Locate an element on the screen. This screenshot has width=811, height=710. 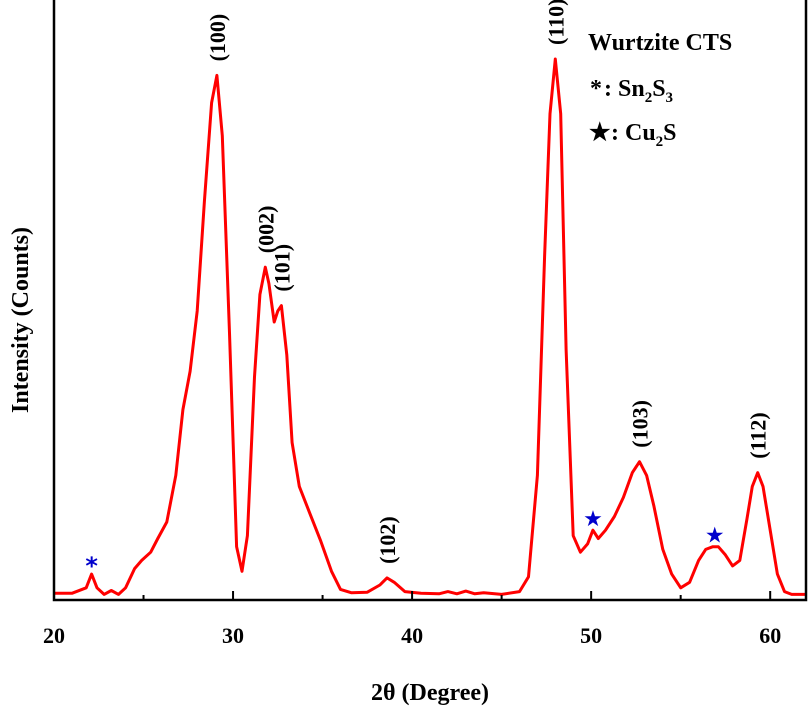
legend-label-sn2s3-sub1: 2 is located at coordinates (649, 98).